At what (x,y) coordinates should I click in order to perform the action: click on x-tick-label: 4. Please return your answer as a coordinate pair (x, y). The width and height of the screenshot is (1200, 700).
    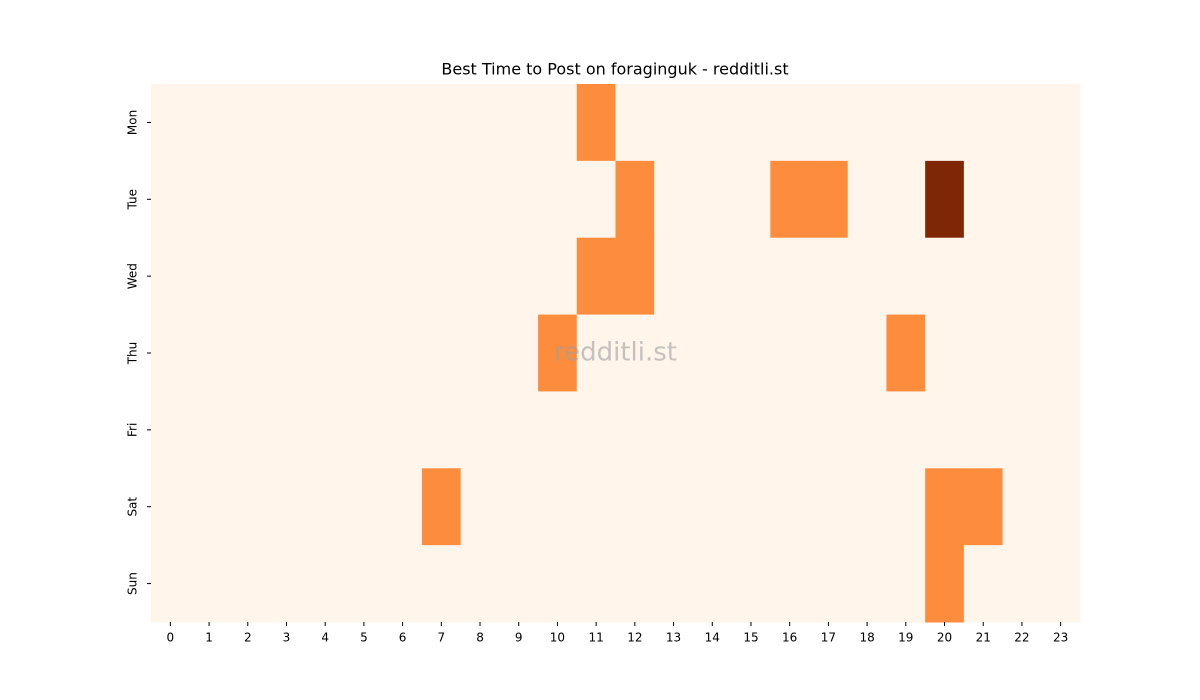
    Looking at the image, I should click on (325, 638).